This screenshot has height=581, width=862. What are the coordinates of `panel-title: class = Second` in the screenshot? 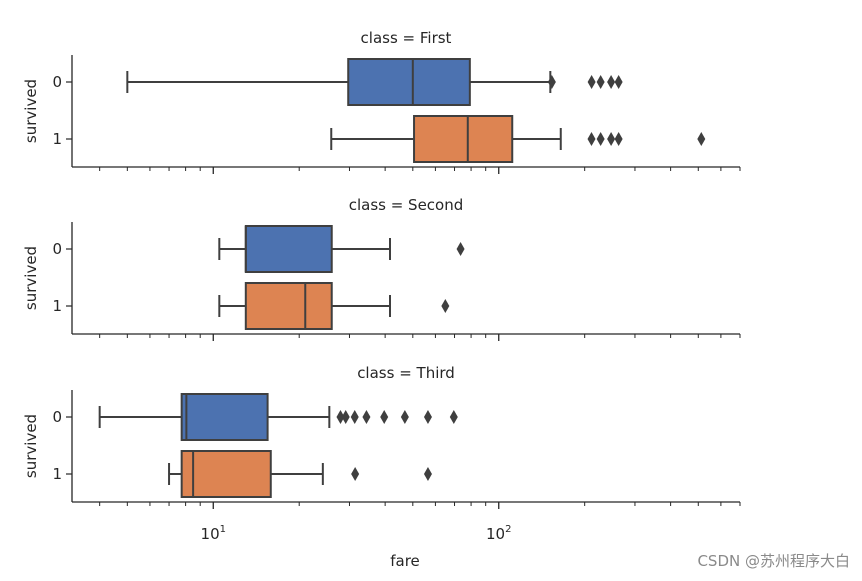 It's located at (406, 205).